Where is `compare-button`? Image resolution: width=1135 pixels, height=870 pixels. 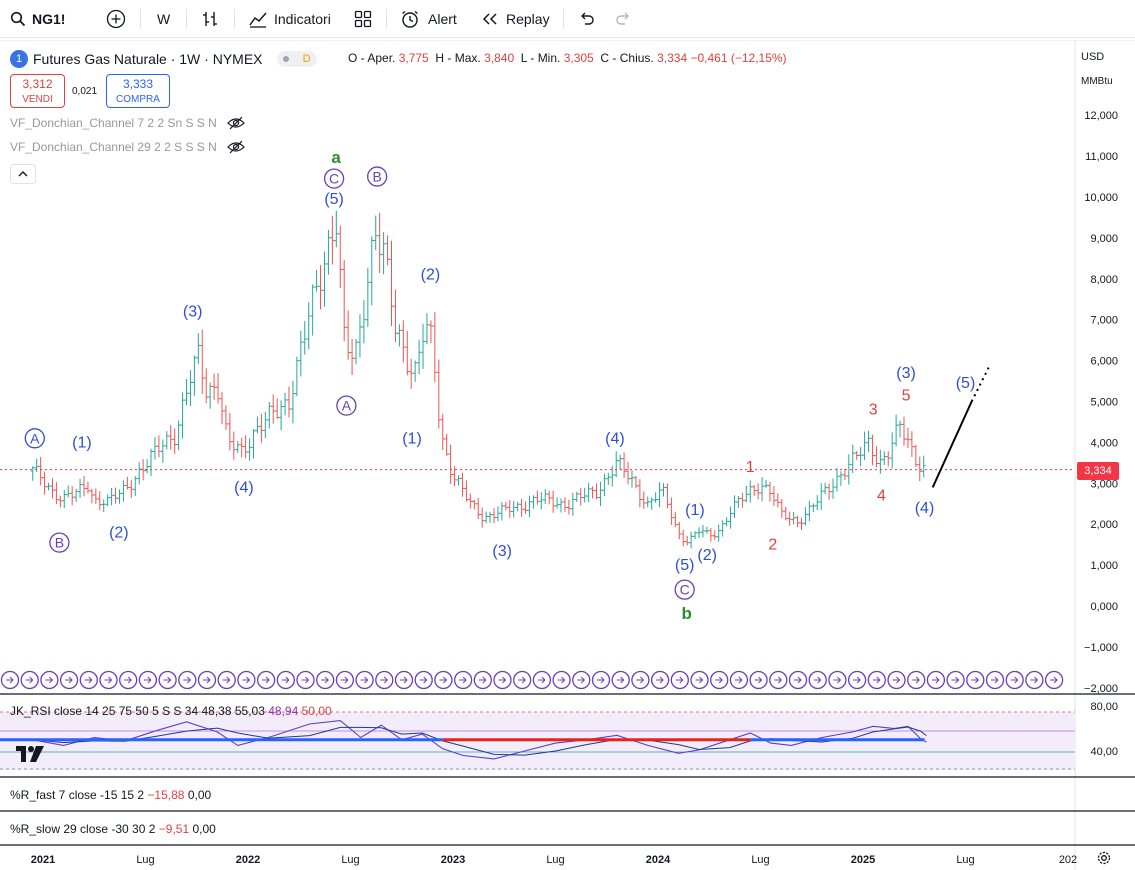
compare-button is located at coordinates (116, 19).